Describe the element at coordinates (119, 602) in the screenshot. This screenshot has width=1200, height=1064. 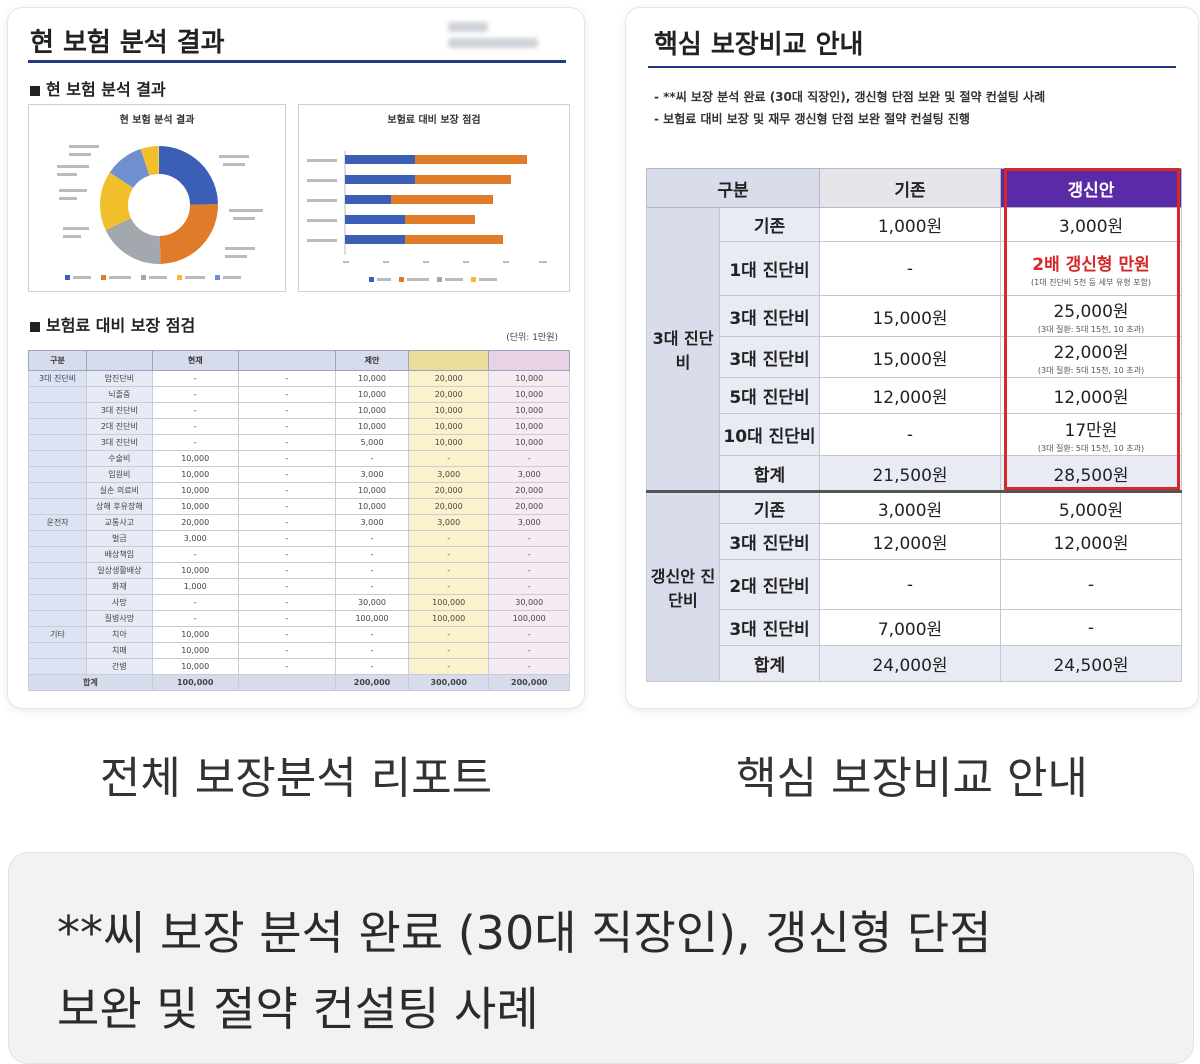
I see `table-cell: 사망` at that location.